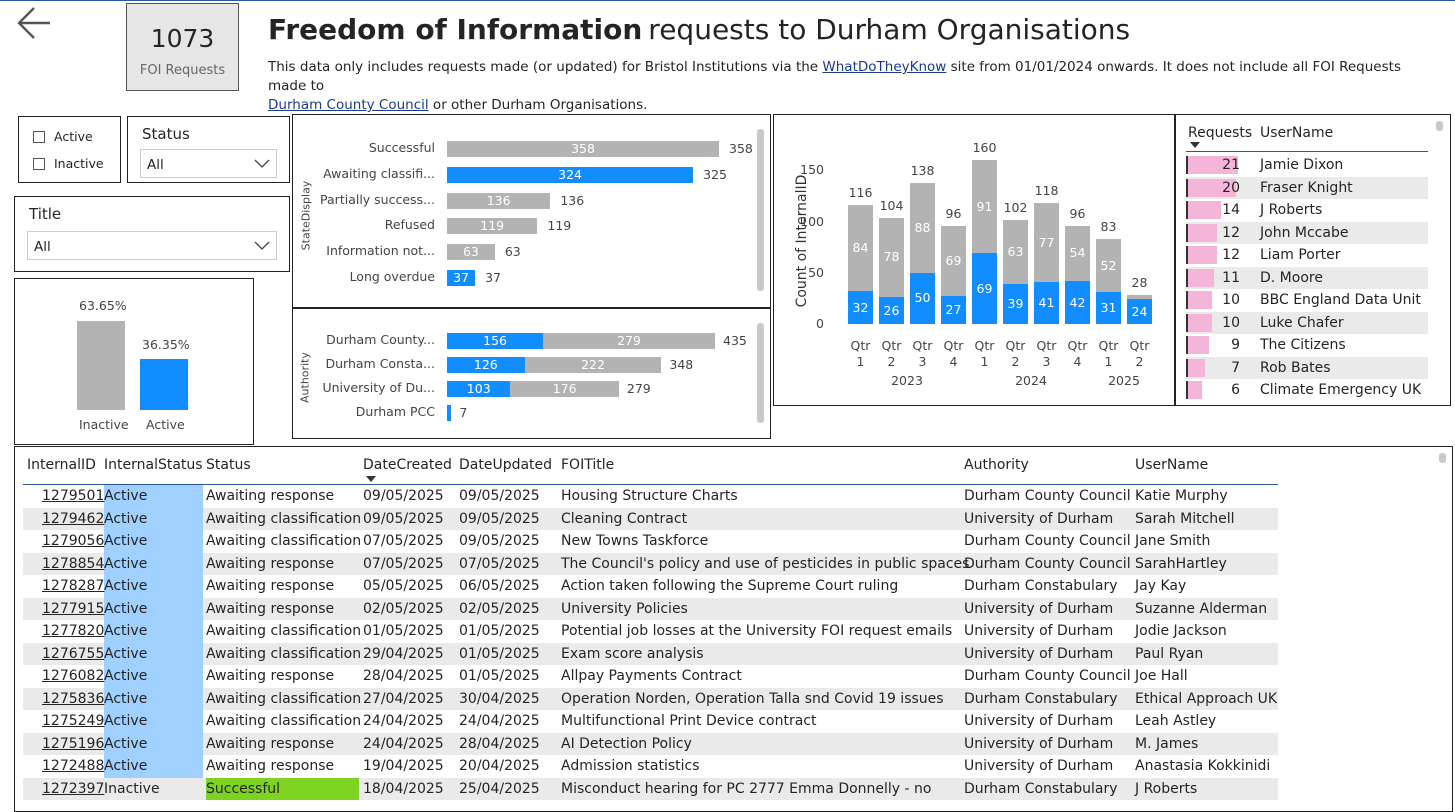 The image size is (1455, 812). What do you see at coordinates (152, 245) in the screenshot?
I see `title-dropdown: All` at bounding box center [152, 245].